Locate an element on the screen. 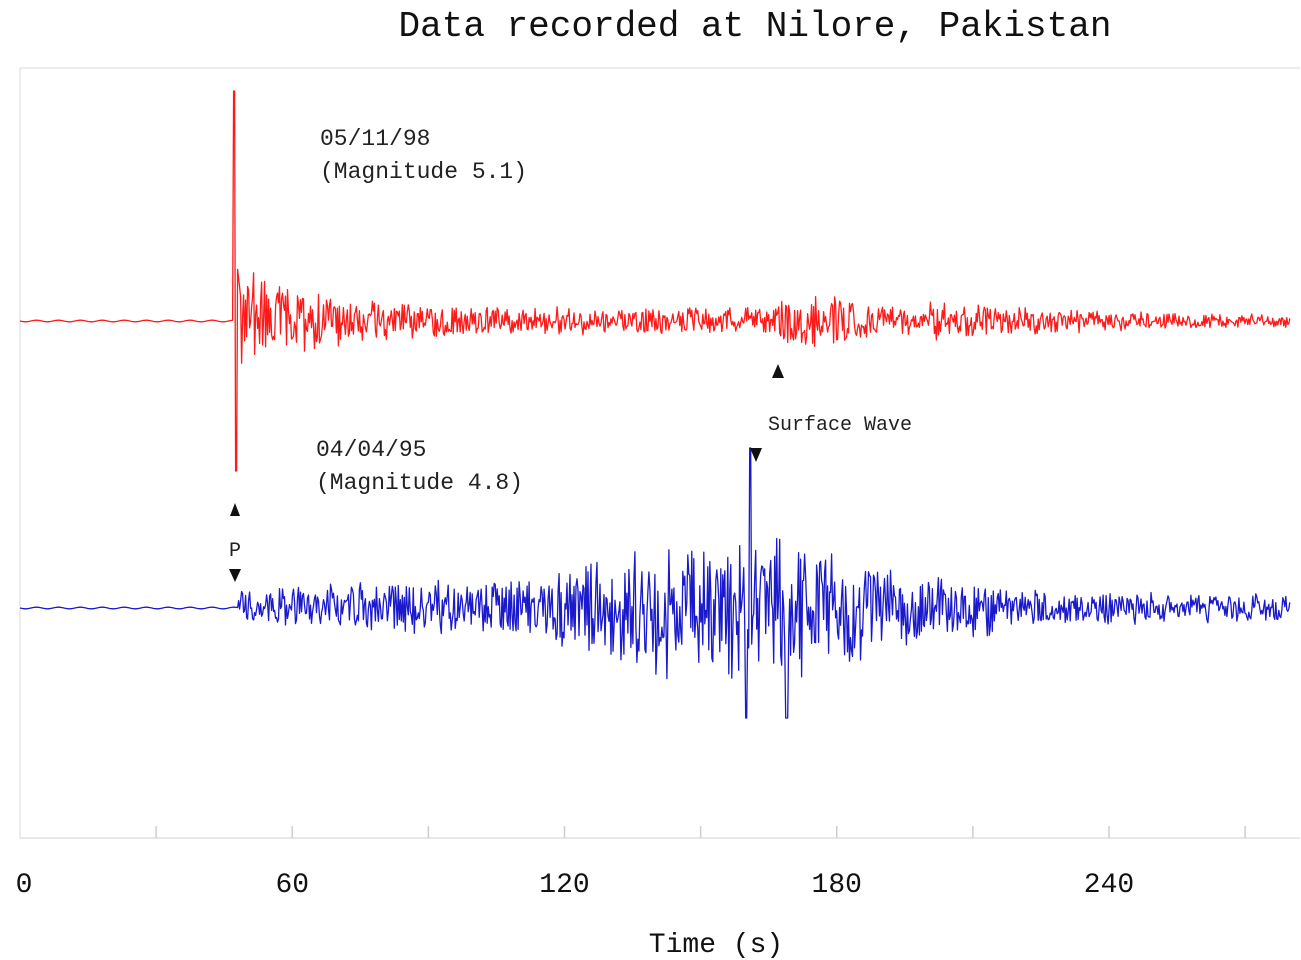 This screenshot has height=960, width=1301. series-2-magnitude-label: (Magnitude 4.8) is located at coordinates (419, 483).